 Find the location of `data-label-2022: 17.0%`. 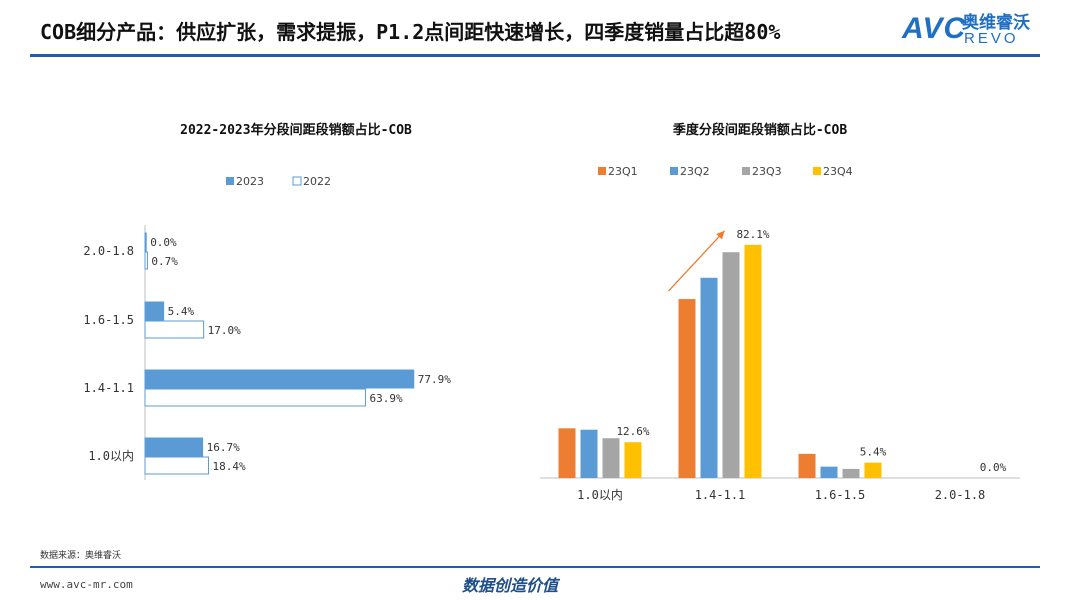

data-label-2022: 17.0% is located at coordinates (224, 330).